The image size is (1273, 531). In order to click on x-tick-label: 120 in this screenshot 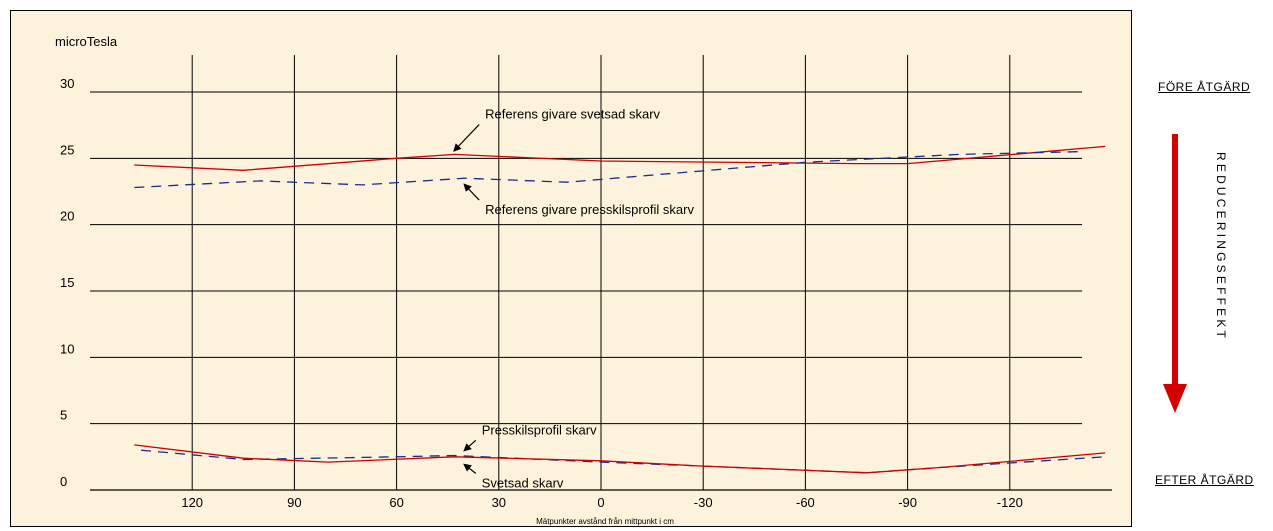, I will do `click(192, 502)`.